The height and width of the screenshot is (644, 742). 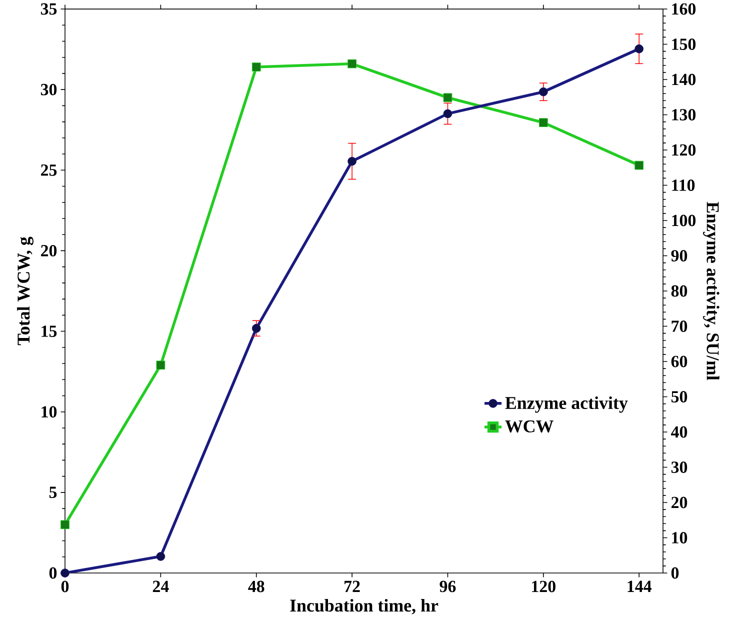 What do you see at coordinates (448, 586) in the screenshot?
I see `x-tick-label: 96` at bounding box center [448, 586].